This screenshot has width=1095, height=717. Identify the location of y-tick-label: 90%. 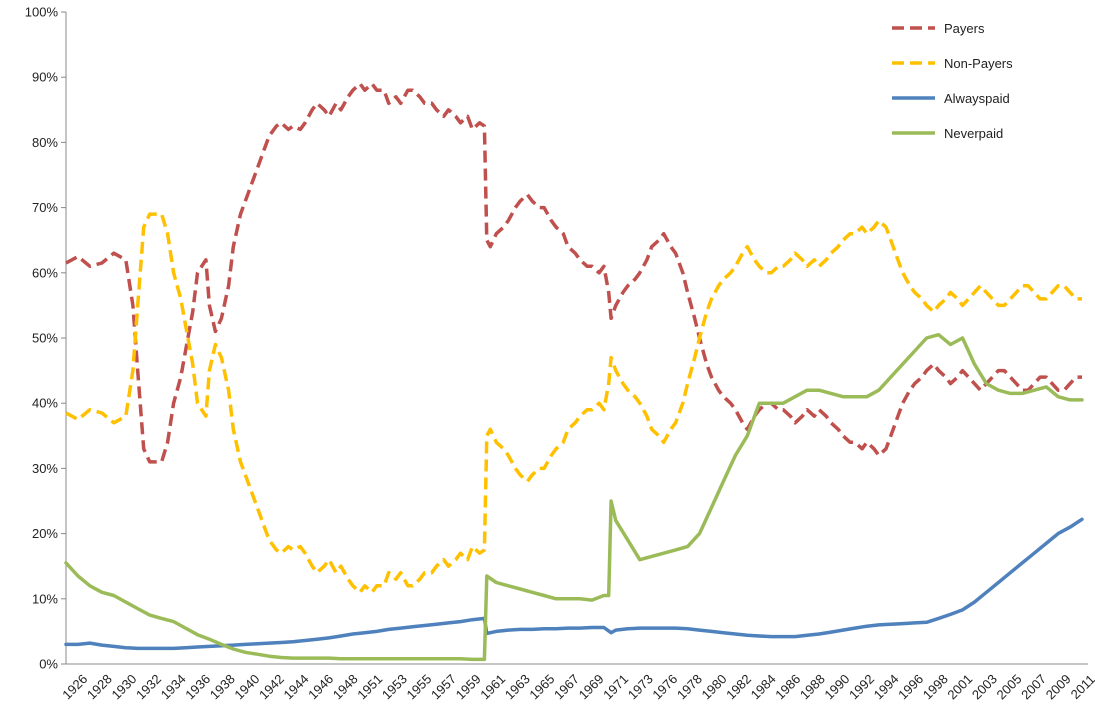
(45, 77).